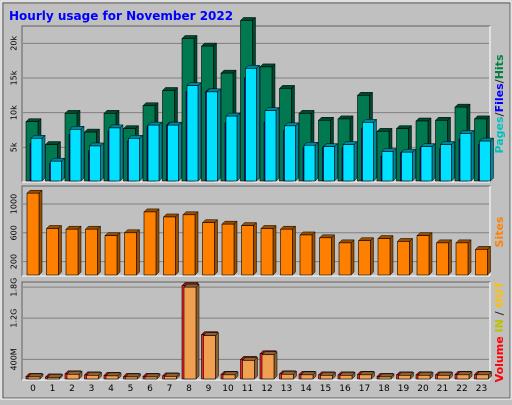 The width and height of the screenshot is (512, 405). I want to click on axis-label-part: IN, so click(499, 325).